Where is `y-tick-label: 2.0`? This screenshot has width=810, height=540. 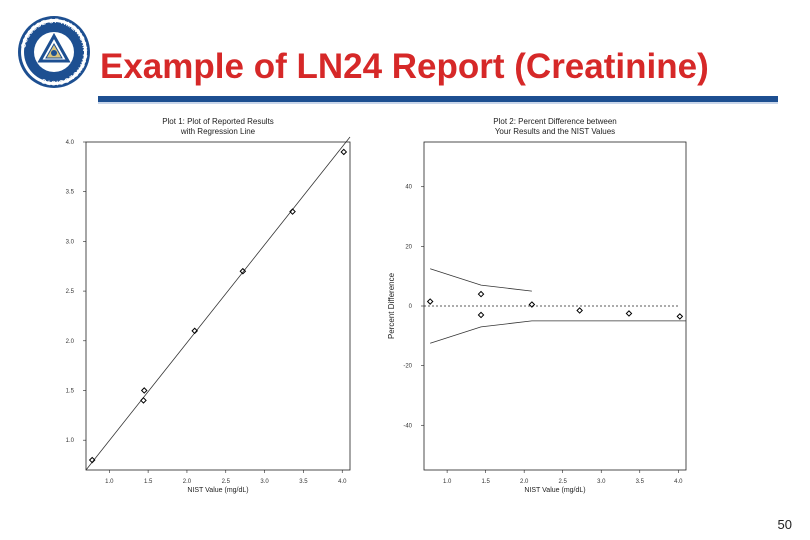
y-tick-label: 2.0 is located at coordinates (70, 342).